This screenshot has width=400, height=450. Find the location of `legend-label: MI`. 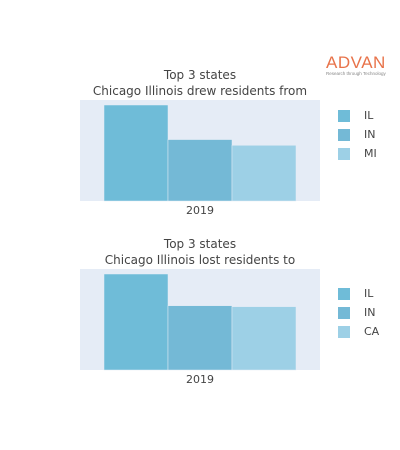

legend-label: MI is located at coordinates (370, 153).